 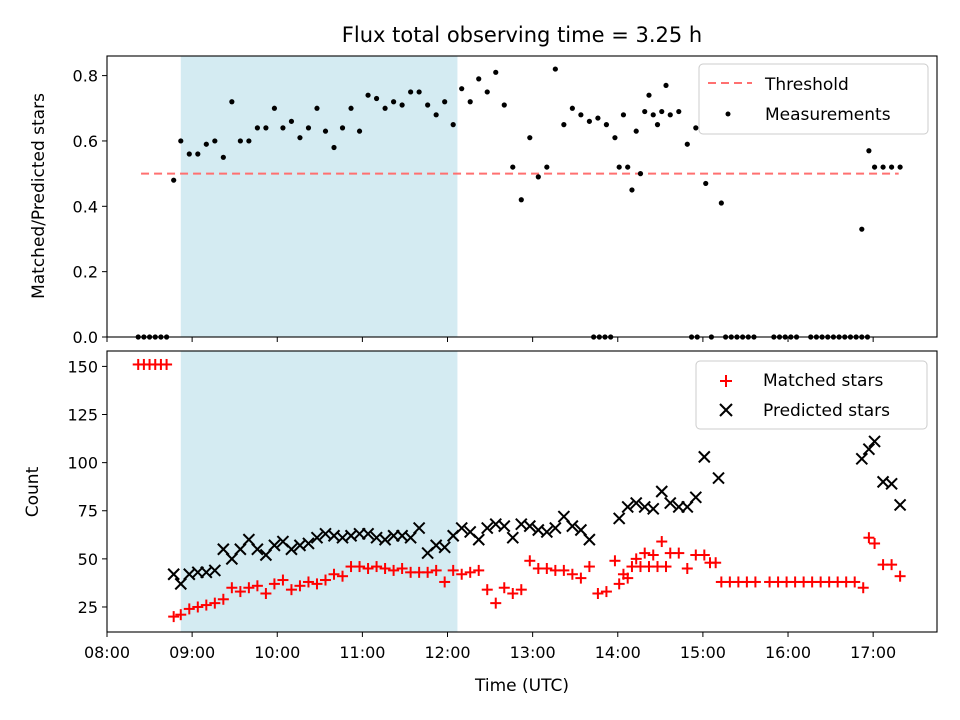 What do you see at coordinates (192, 652) in the screenshot?
I see `x-tick-label: 09:00` at bounding box center [192, 652].